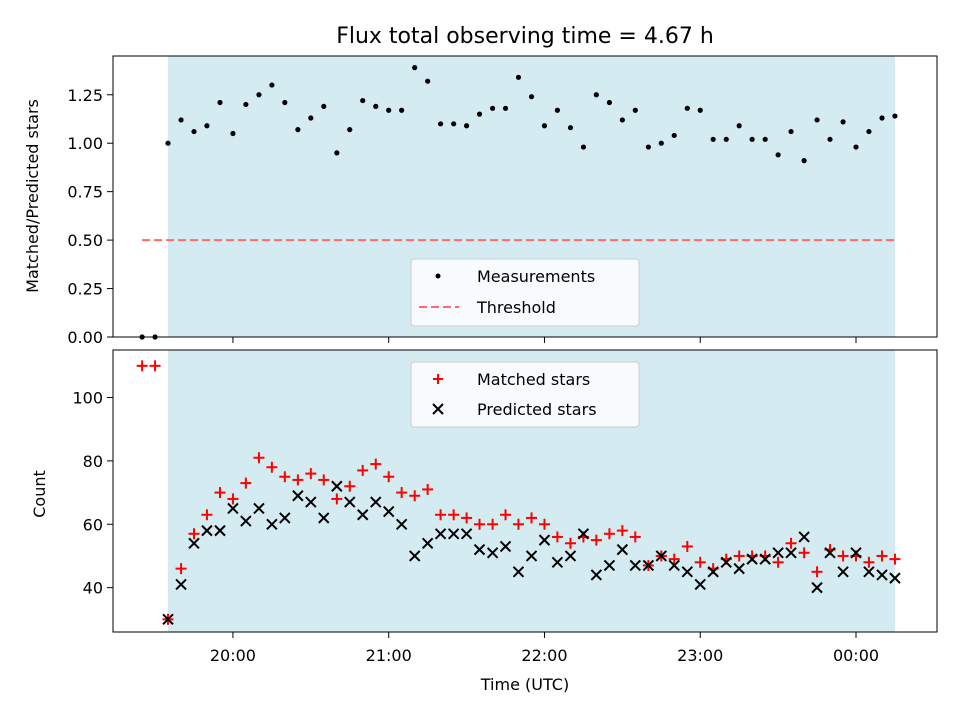  What do you see at coordinates (85, 95) in the screenshot?
I see `top-y-tick-label: 1.25` at bounding box center [85, 95].